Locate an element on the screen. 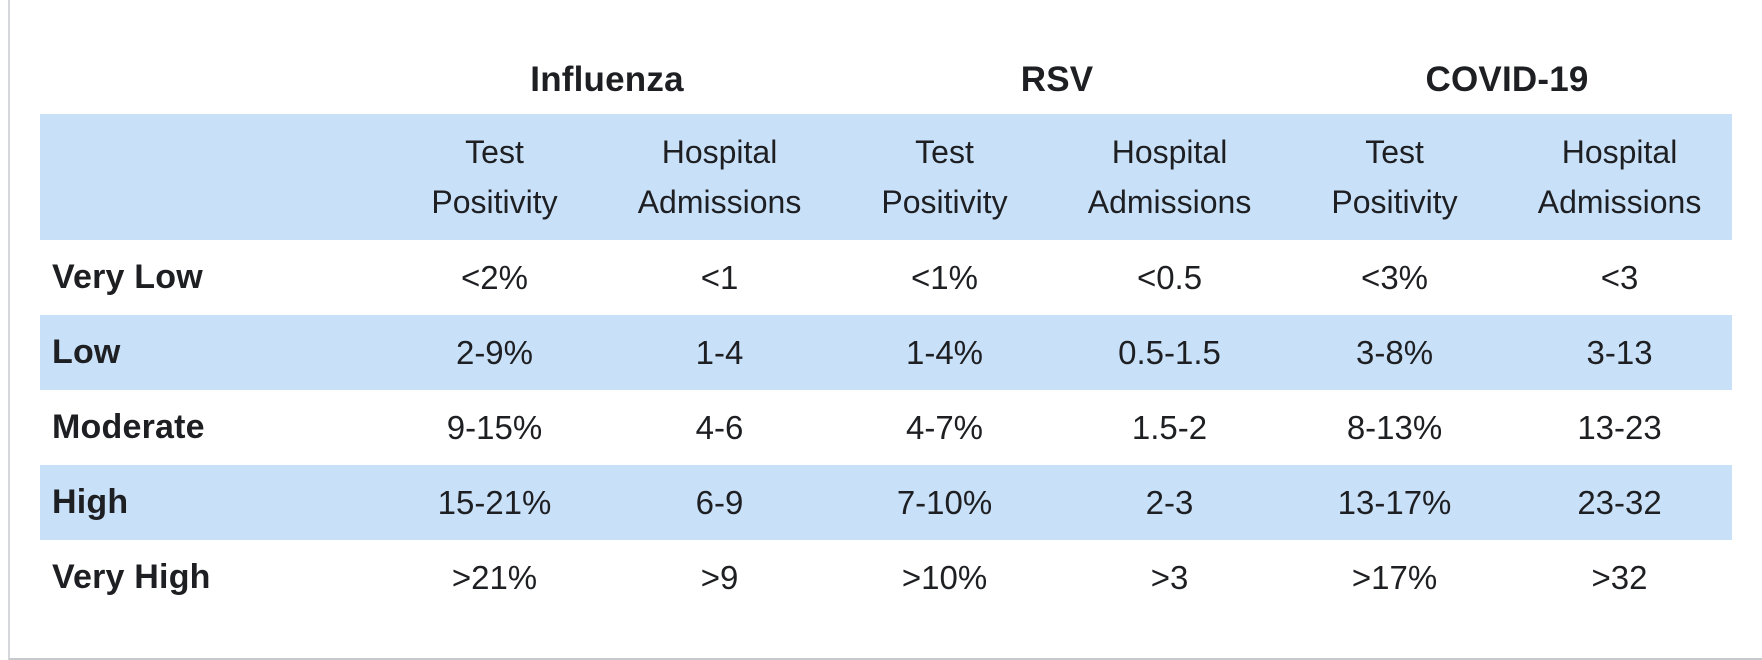  cell-value: 0.5-1.5 is located at coordinates (1169, 352).